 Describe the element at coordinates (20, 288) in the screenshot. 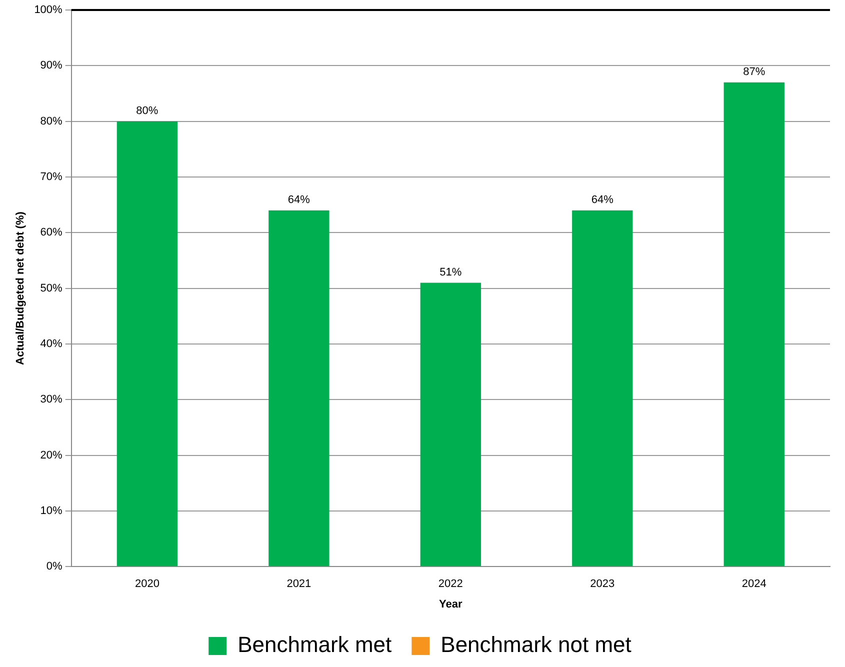

I see `y-axis-title: Actual/Budgeted net debt (%)` at that location.